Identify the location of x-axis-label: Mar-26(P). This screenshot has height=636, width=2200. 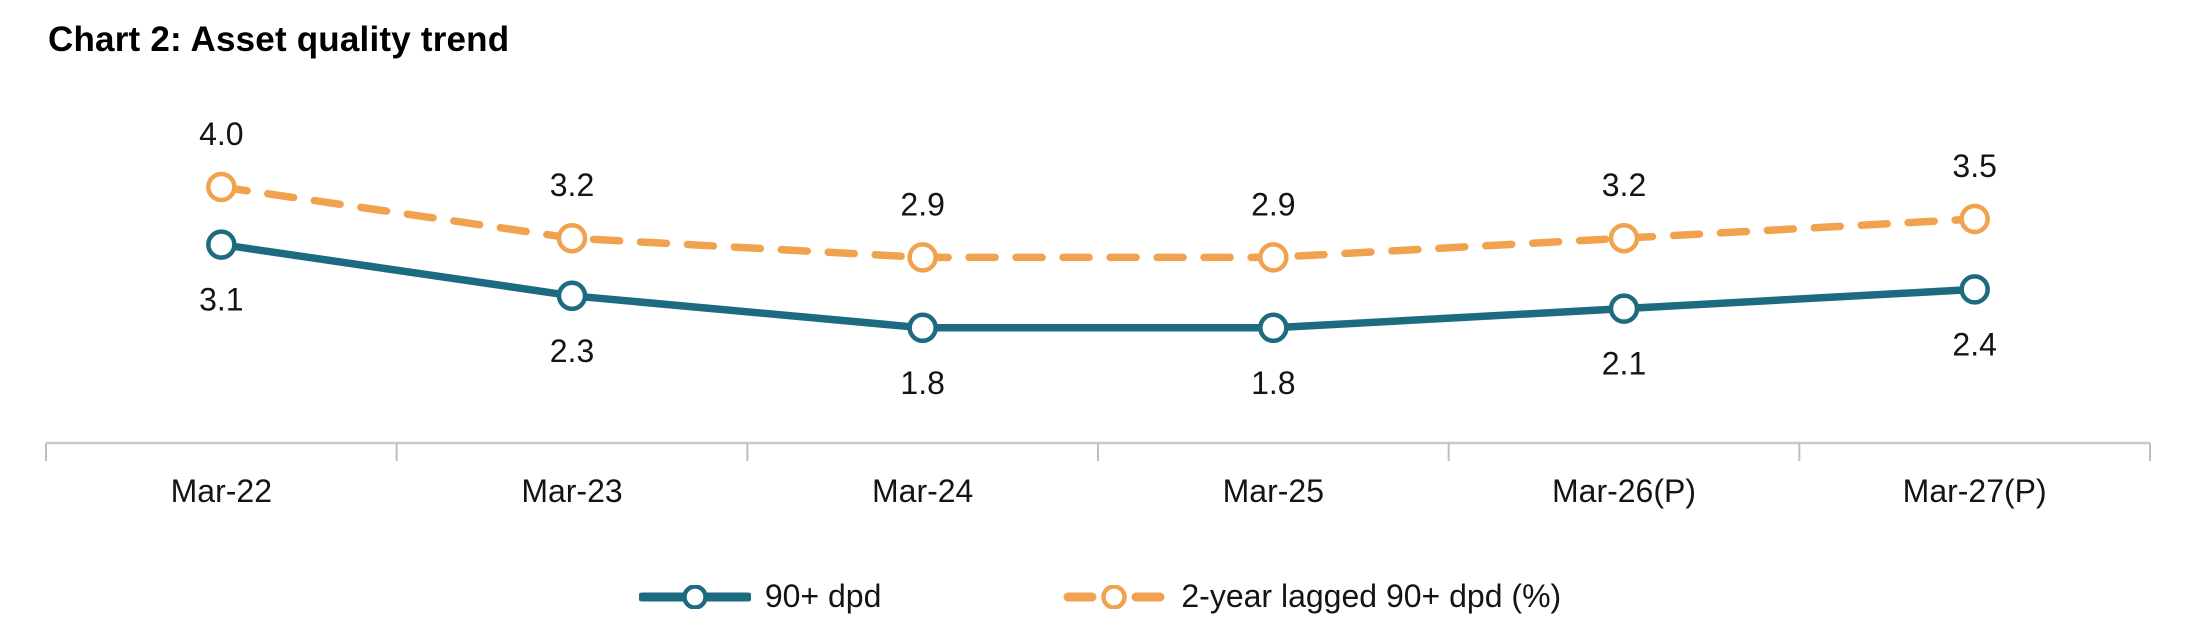
(1624, 491).